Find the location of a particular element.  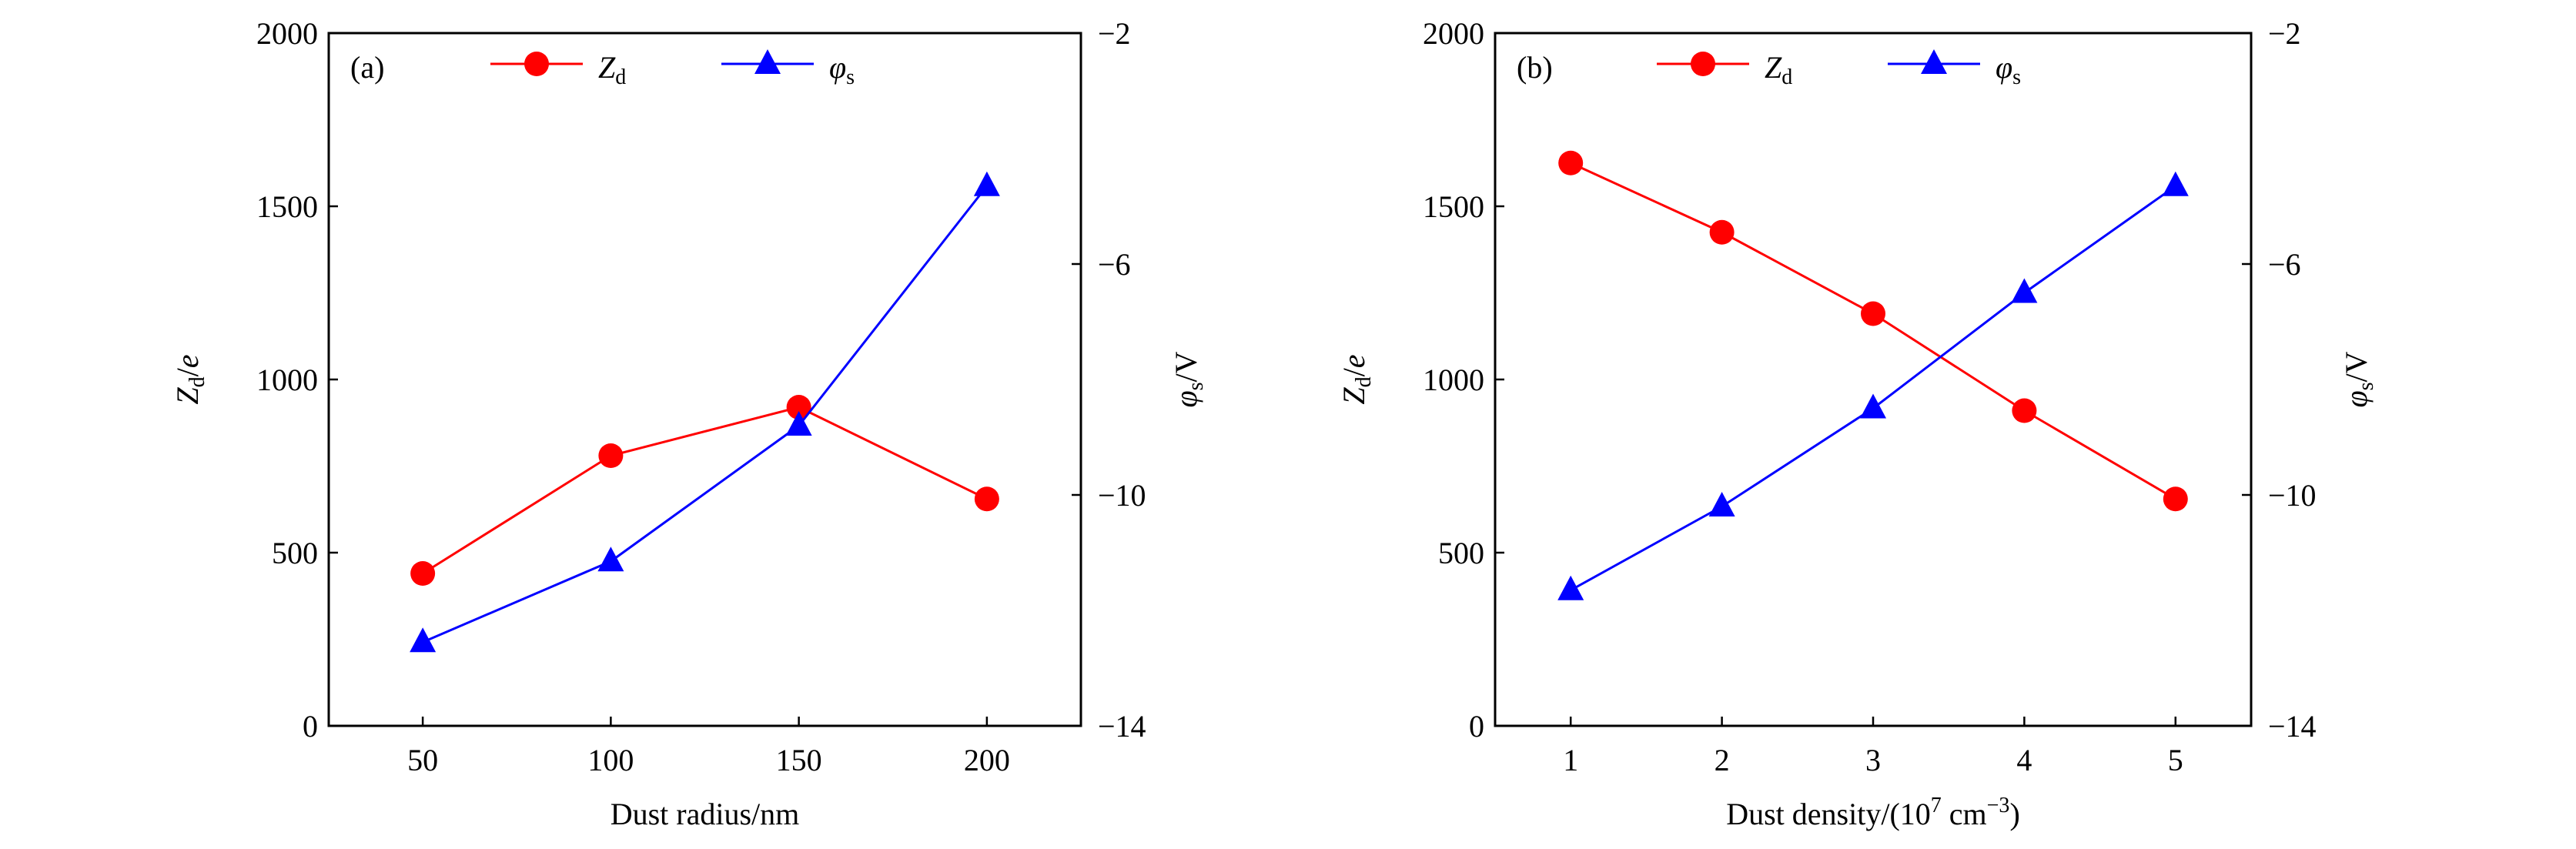

x-tick-label: 4 is located at coordinates (2024, 760).